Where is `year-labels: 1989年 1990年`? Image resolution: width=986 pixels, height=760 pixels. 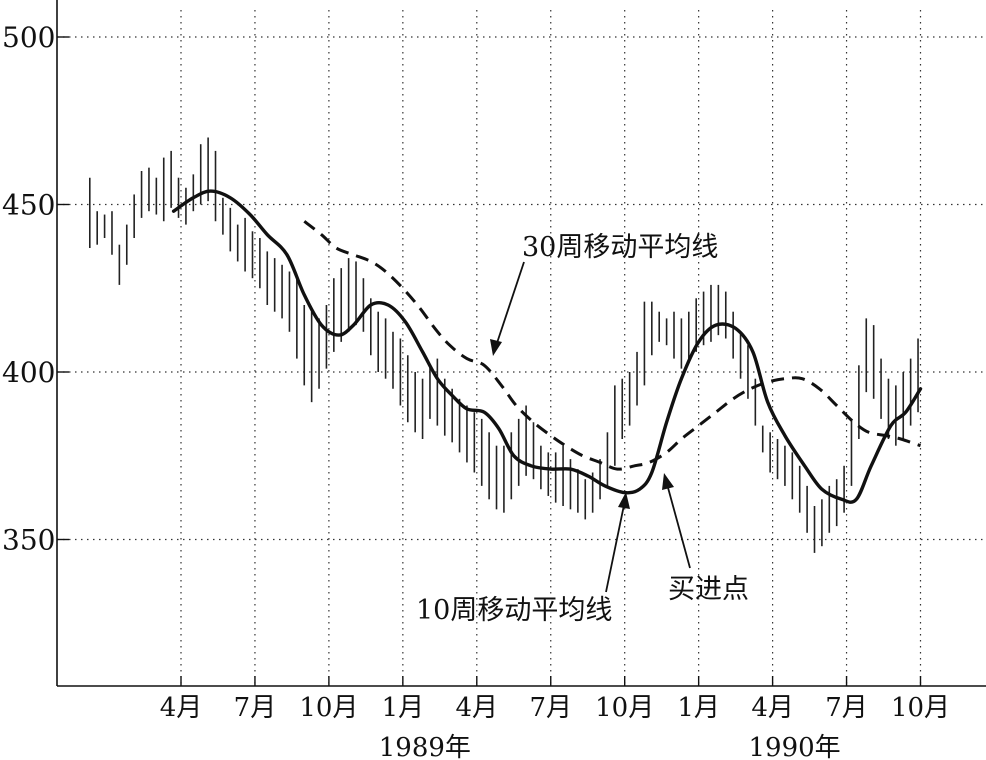 year-labels: 1989年 1990年 is located at coordinates (610, 746).